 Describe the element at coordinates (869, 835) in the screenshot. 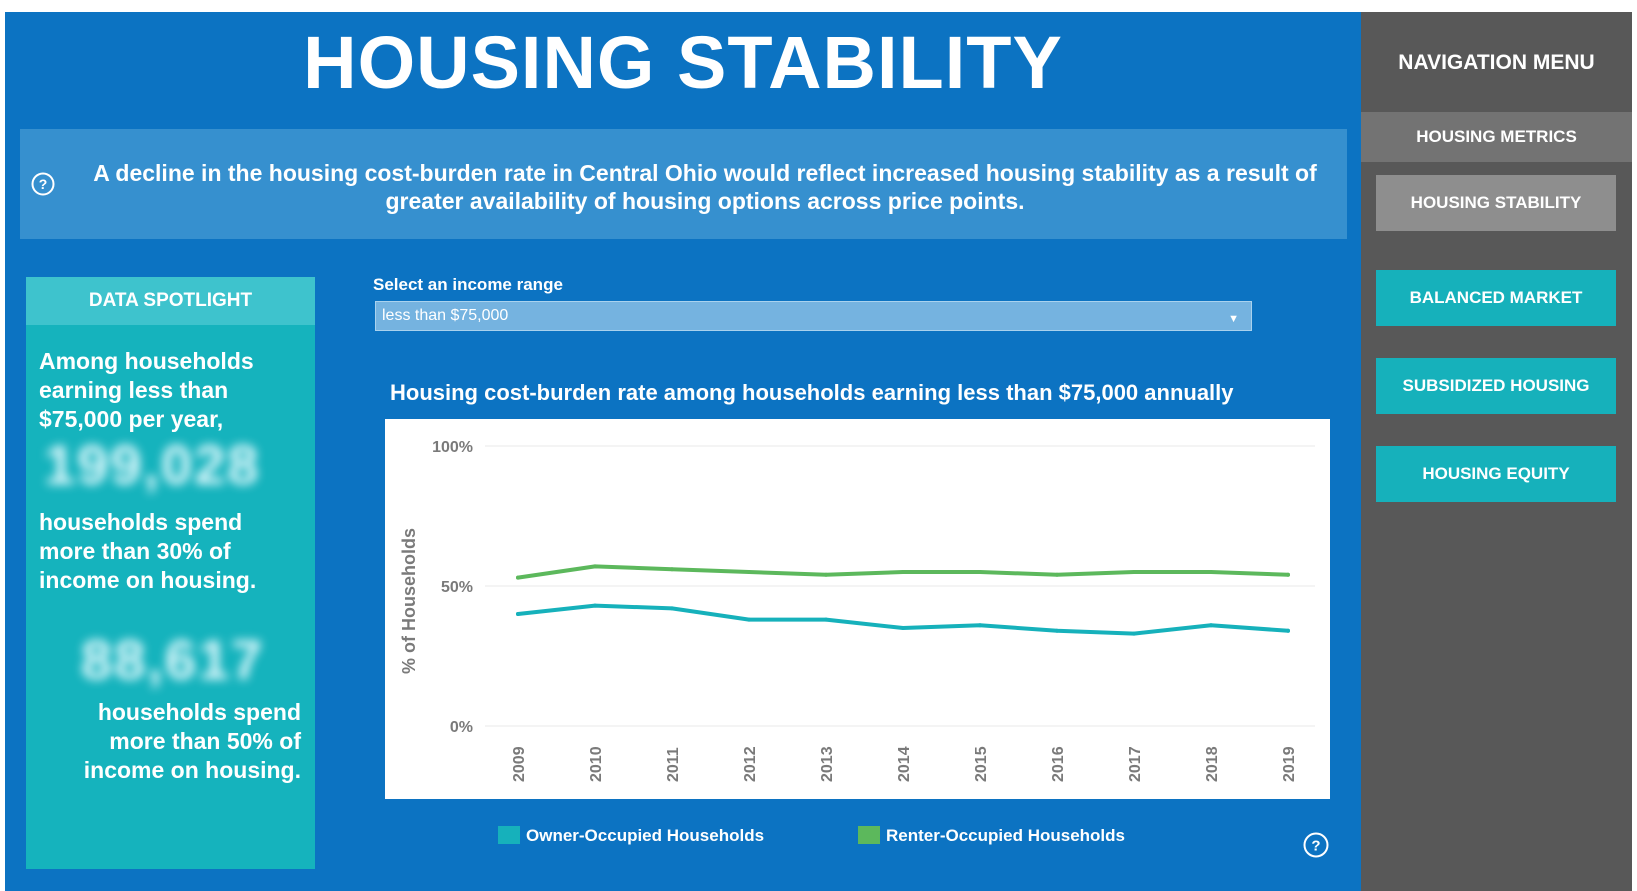

I see `legend-swatch-renter` at that location.